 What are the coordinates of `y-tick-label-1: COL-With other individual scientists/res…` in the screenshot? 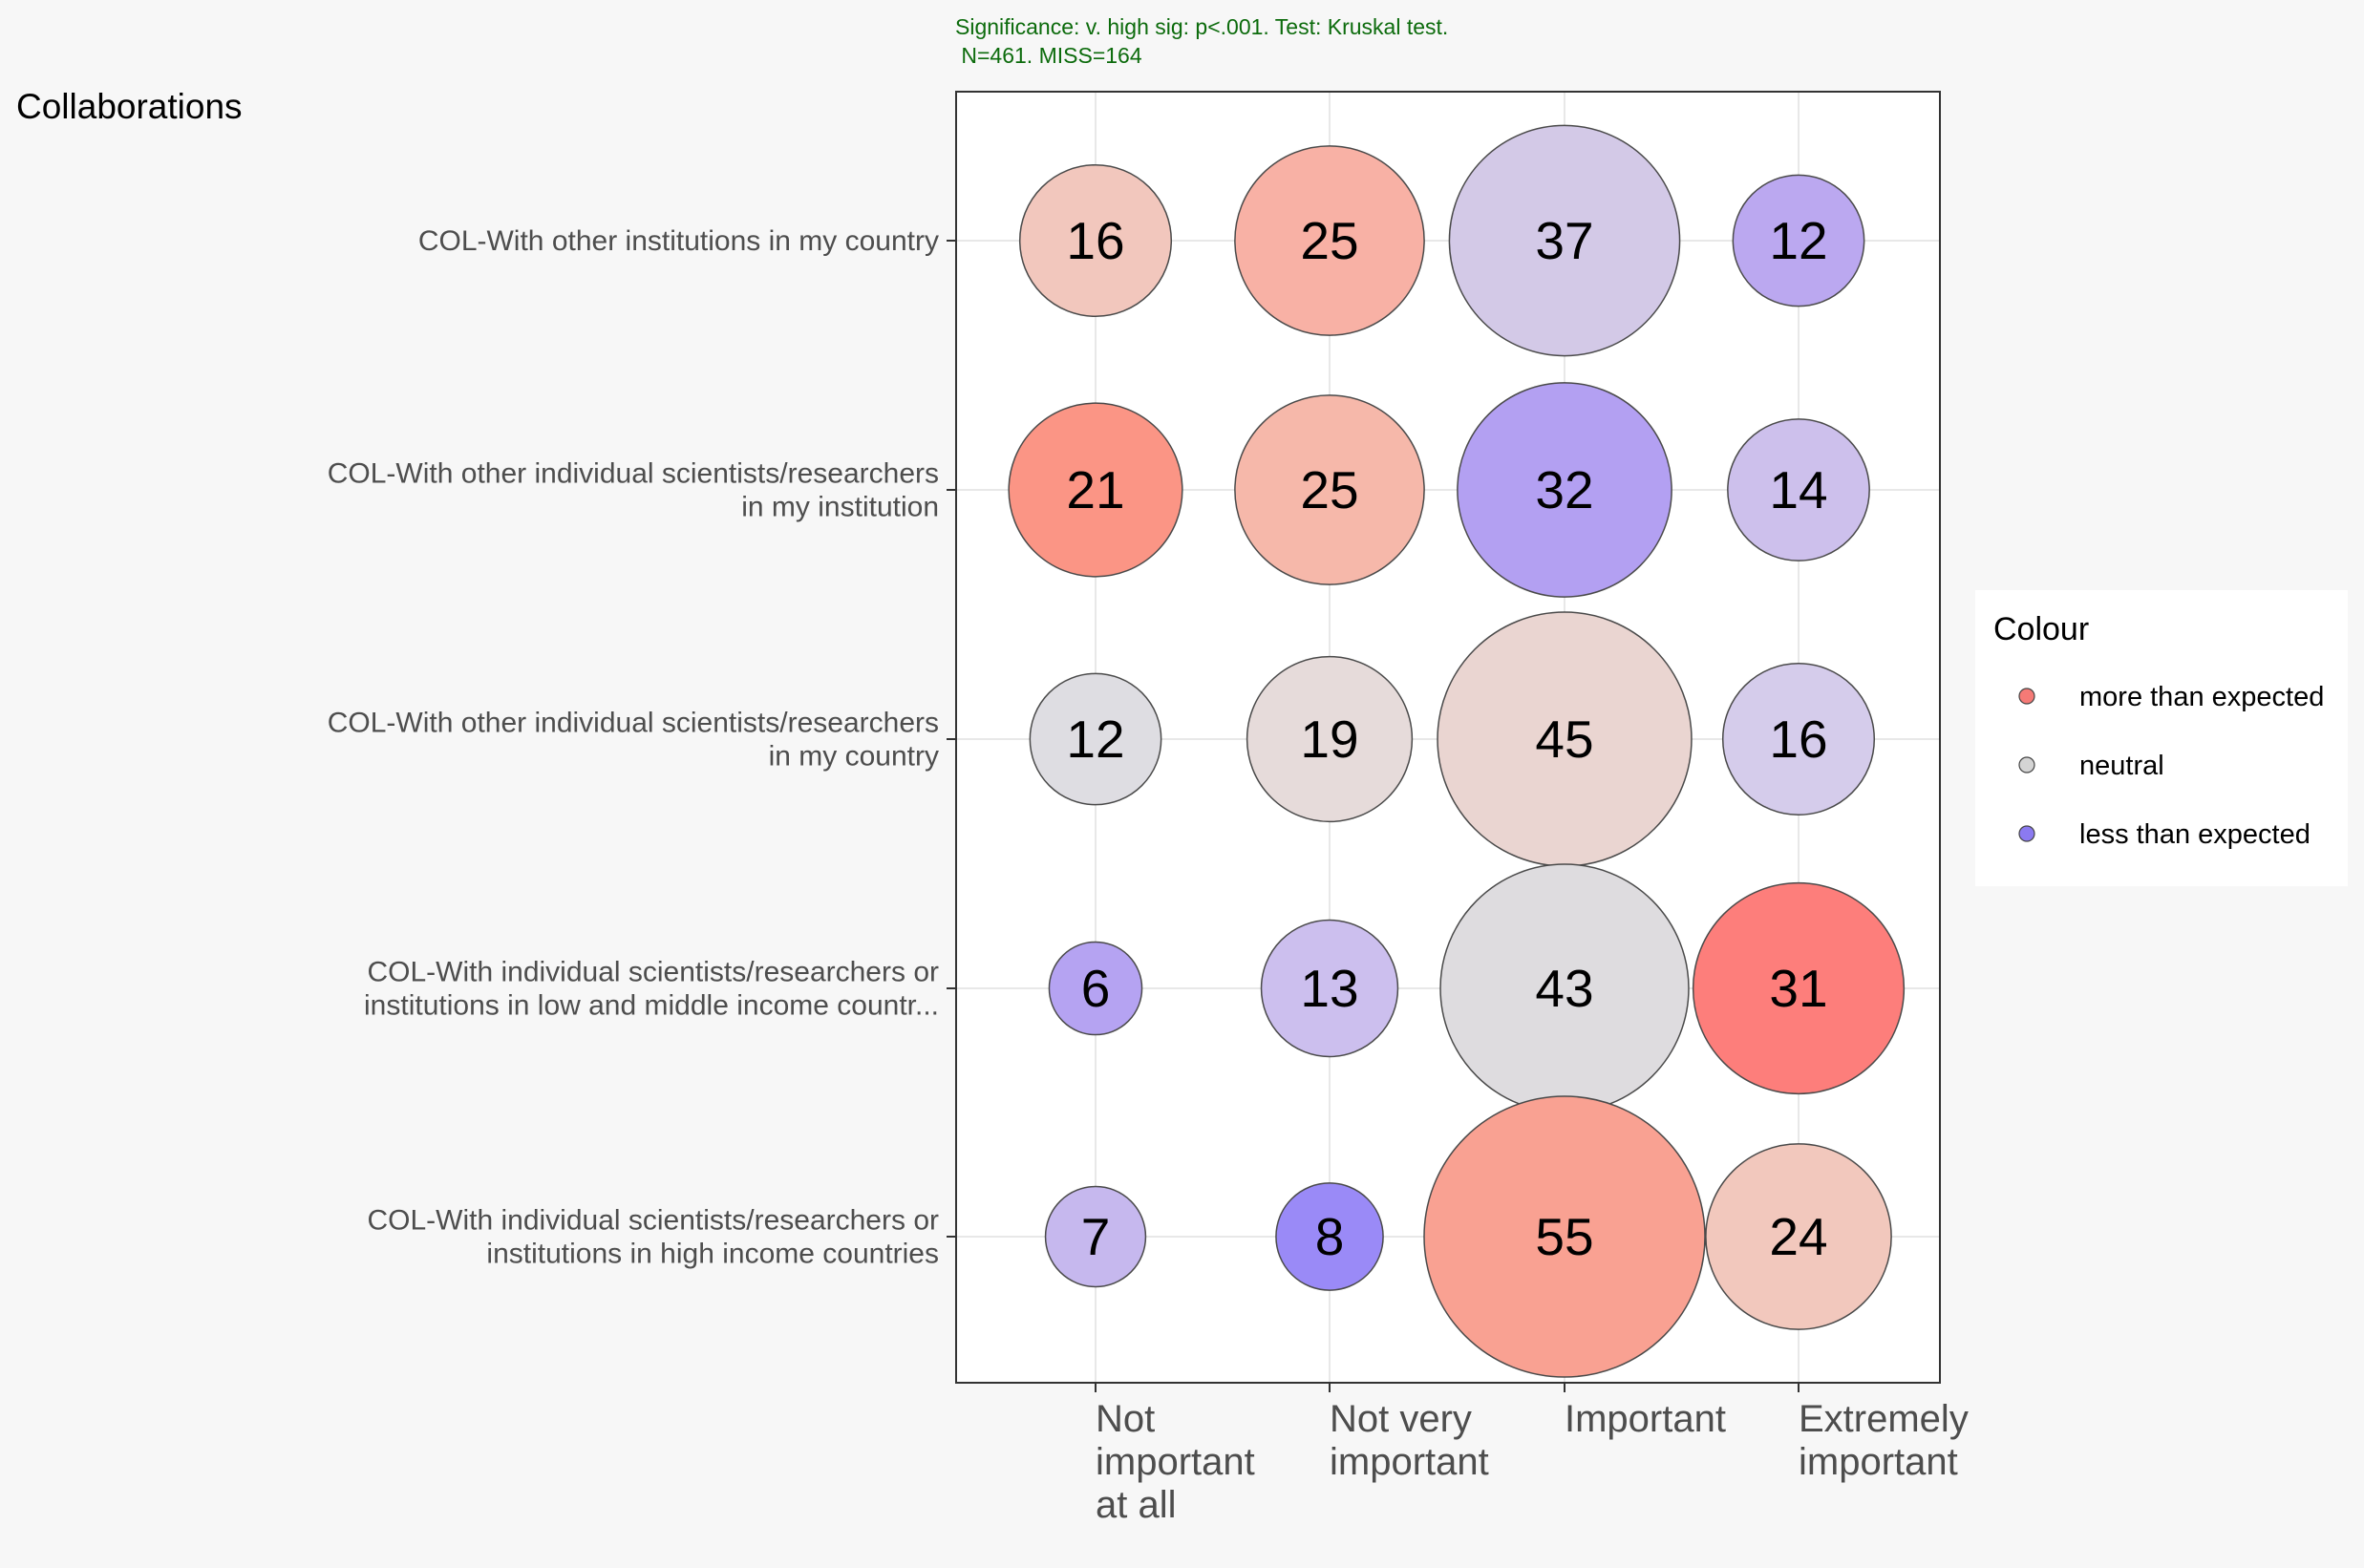 It's located at (634, 490).